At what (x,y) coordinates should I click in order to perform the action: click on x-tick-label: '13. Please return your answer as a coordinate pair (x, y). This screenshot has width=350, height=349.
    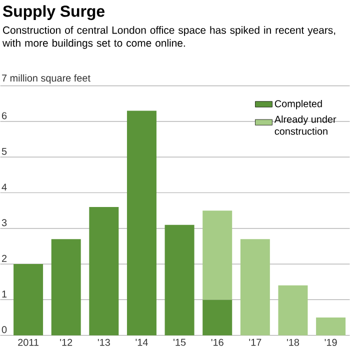
    Looking at the image, I should click on (104, 342).